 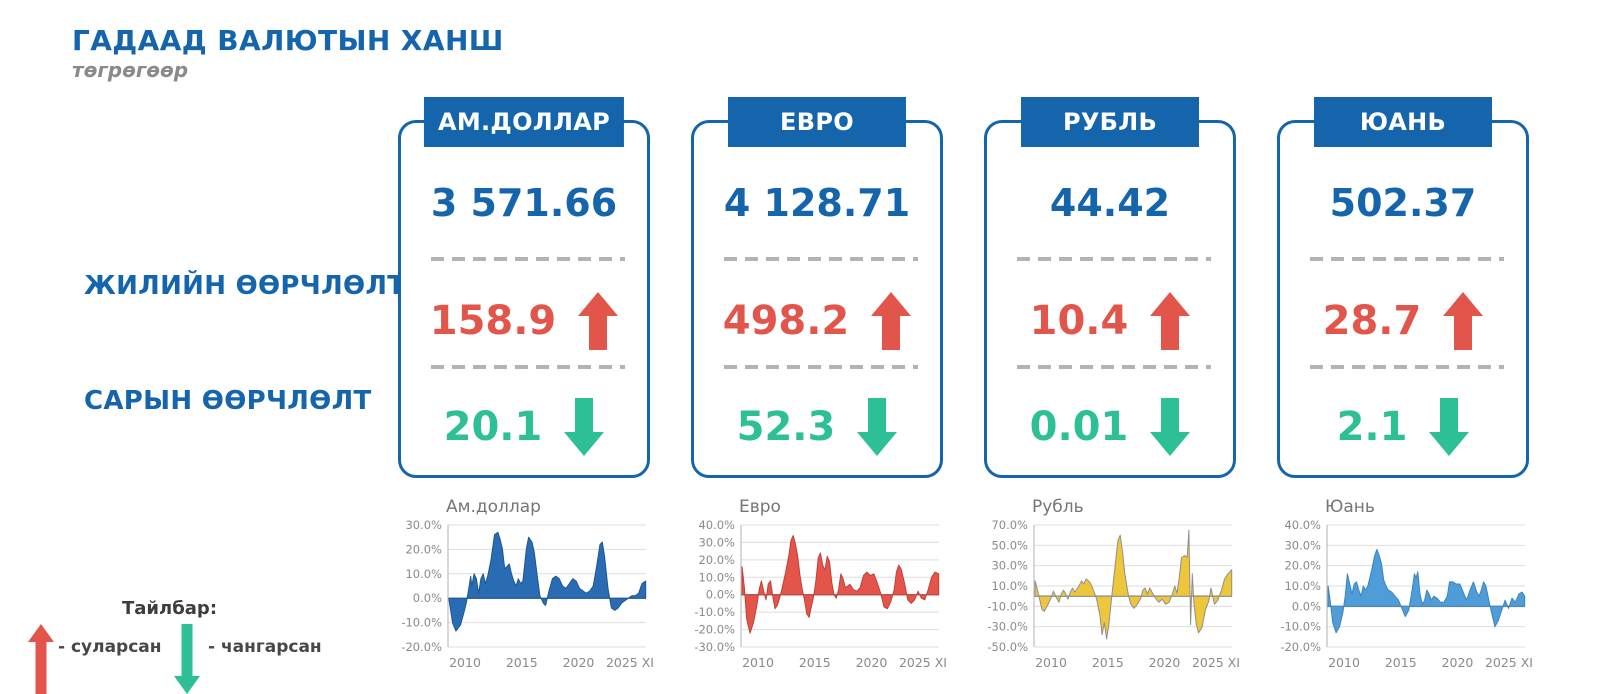 I want to click on yearly-change-row: 158.9, so click(x=524, y=321).